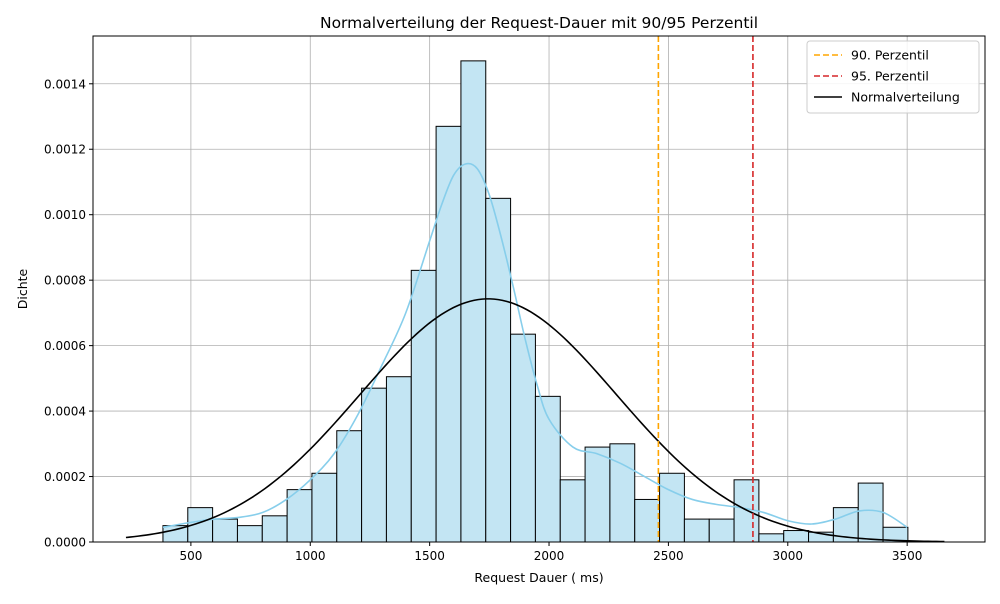 The width and height of the screenshot is (1000, 604). Describe the element at coordinates (905, 97) in the screenshot. I see `legend-label-normal: Normalverteilung` at that location.